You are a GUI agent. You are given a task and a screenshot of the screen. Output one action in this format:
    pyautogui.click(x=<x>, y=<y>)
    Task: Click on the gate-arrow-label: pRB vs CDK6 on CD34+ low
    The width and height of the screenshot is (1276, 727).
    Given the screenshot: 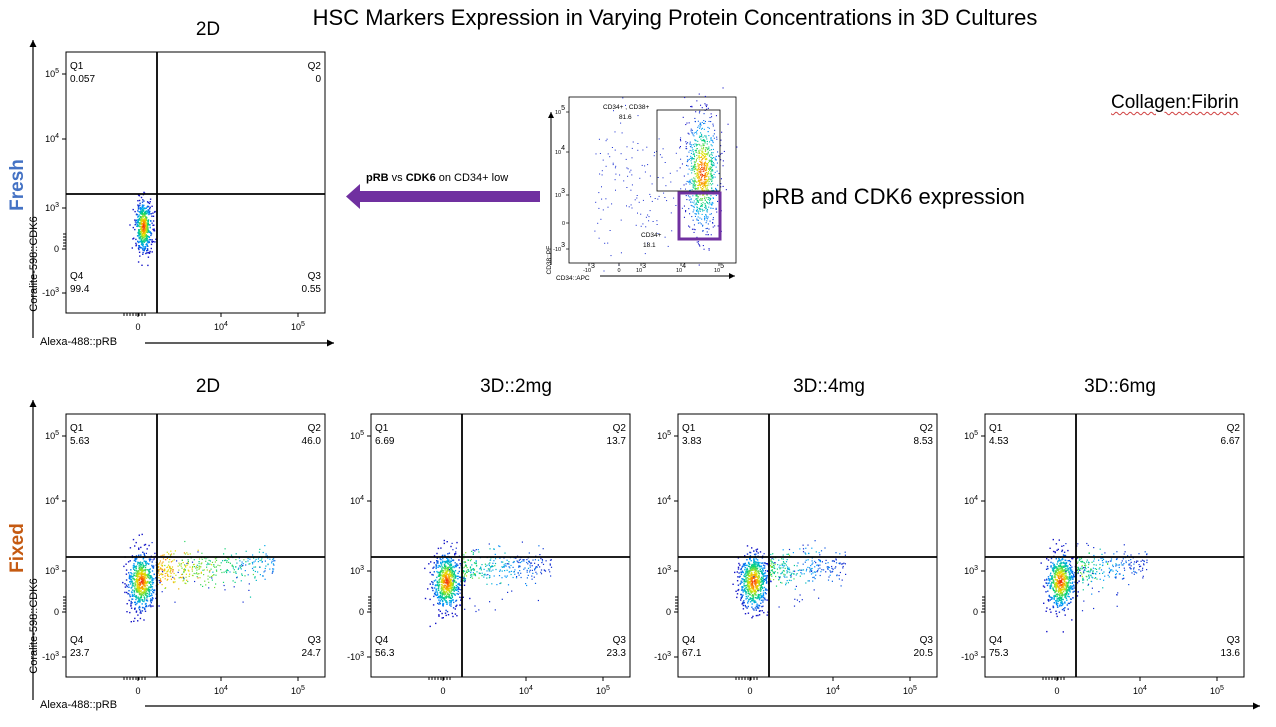 What is the action you would take?
    pyautogui.click(x=437, y=178)
    